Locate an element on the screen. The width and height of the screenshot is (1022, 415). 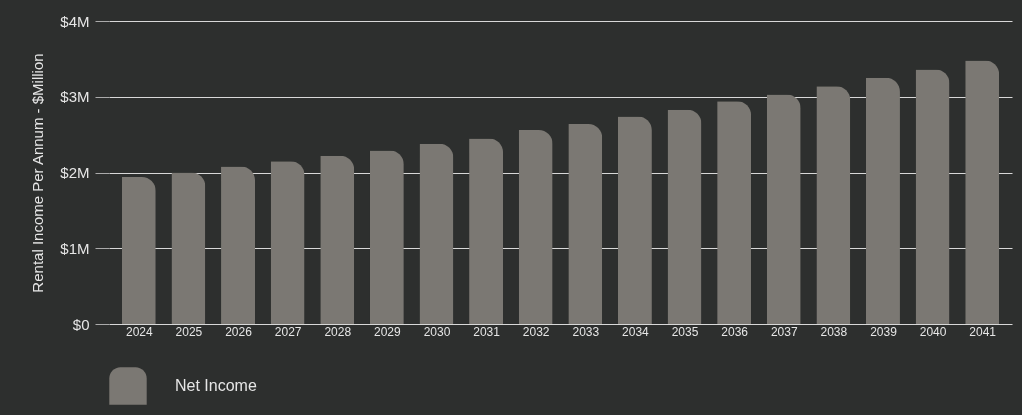
x-tick-label: 2034 is located at coordinates (636, 331).